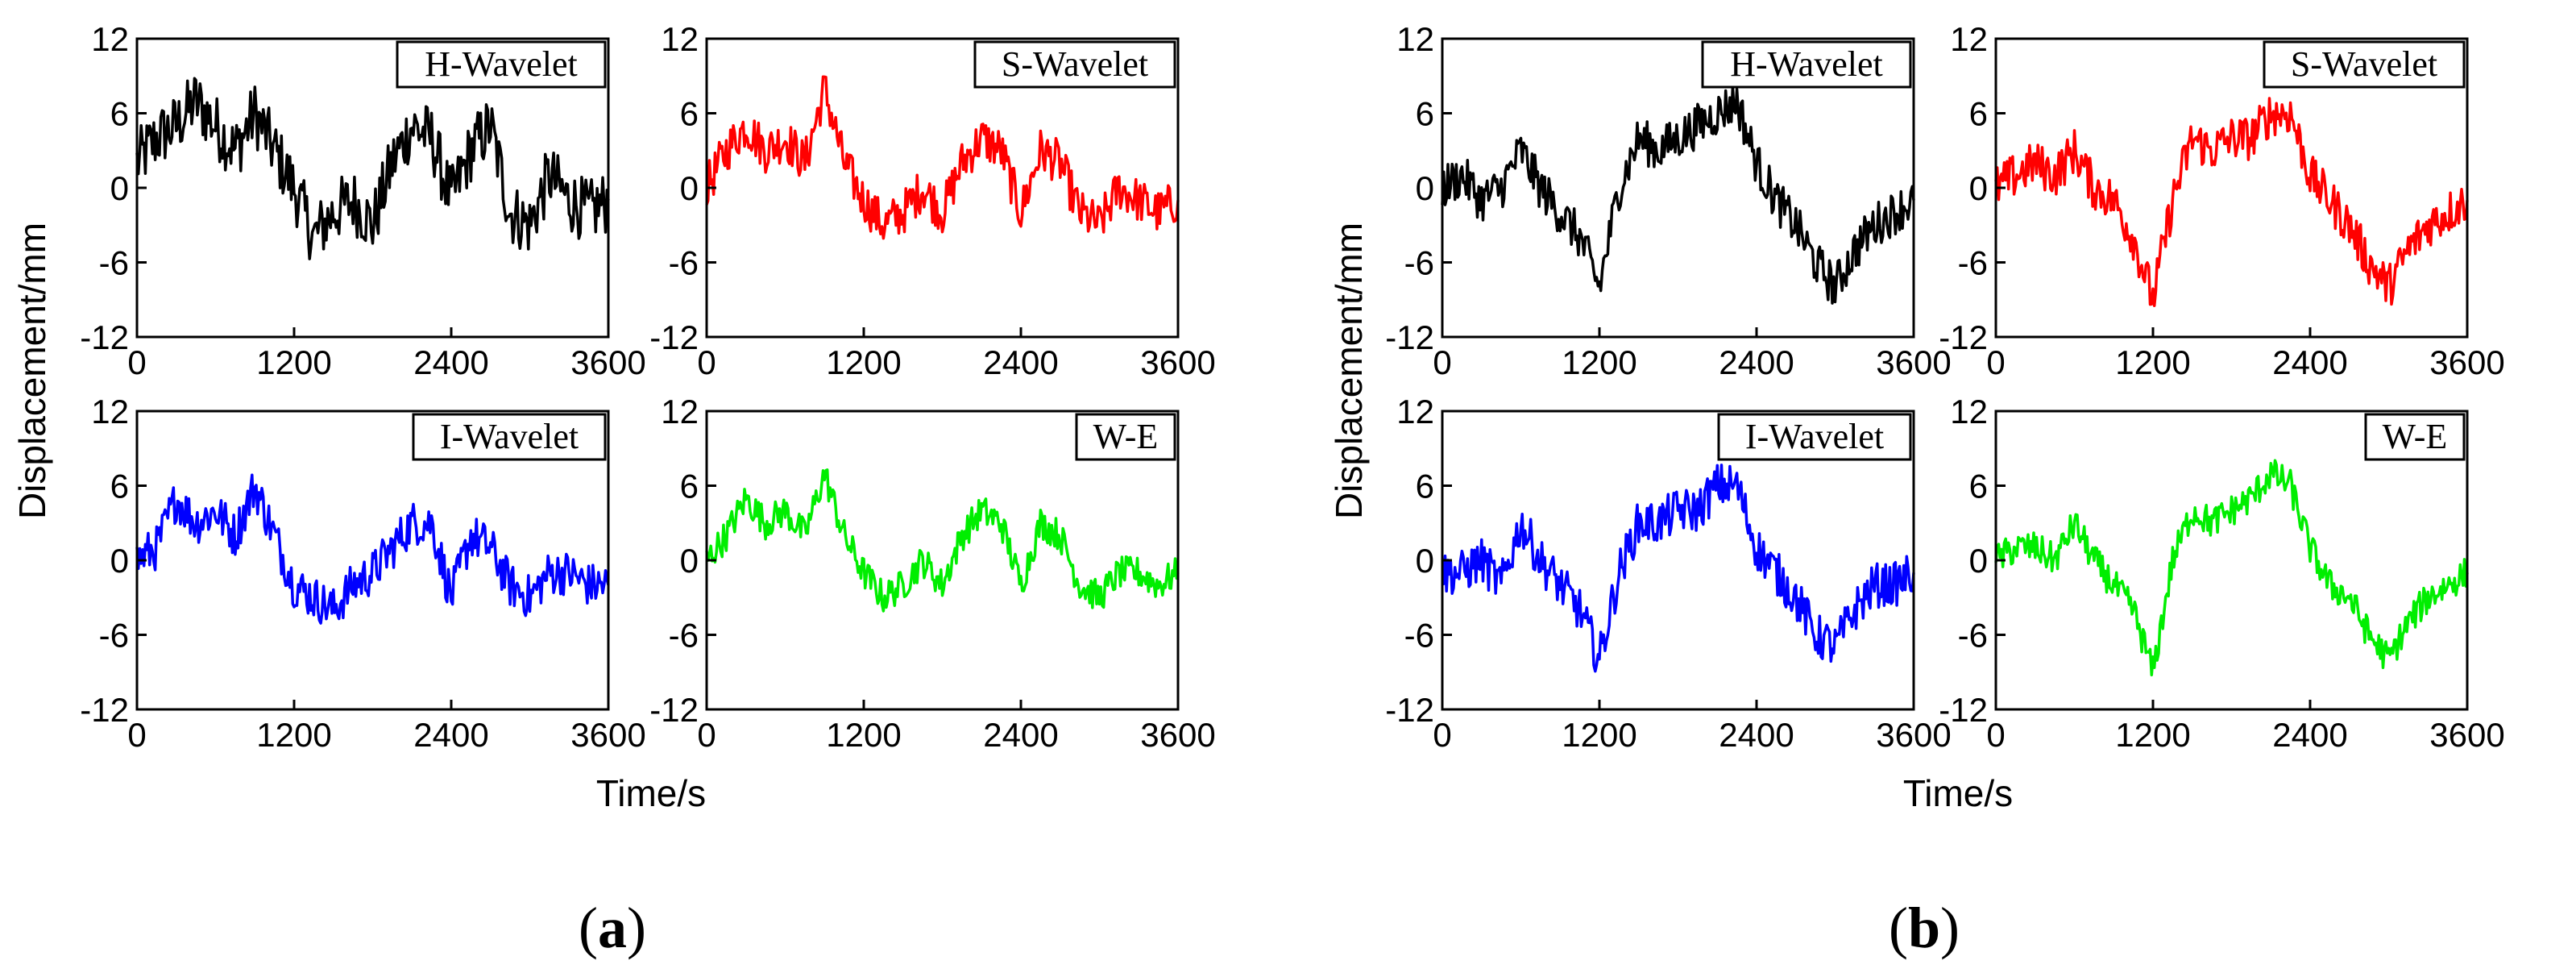 This screenshot has width=2576, height=973. What do you see at coordinates (612, 928) in the screenshot?
I see `panel-label-a-letter: a` at bounding box center [612, 928].